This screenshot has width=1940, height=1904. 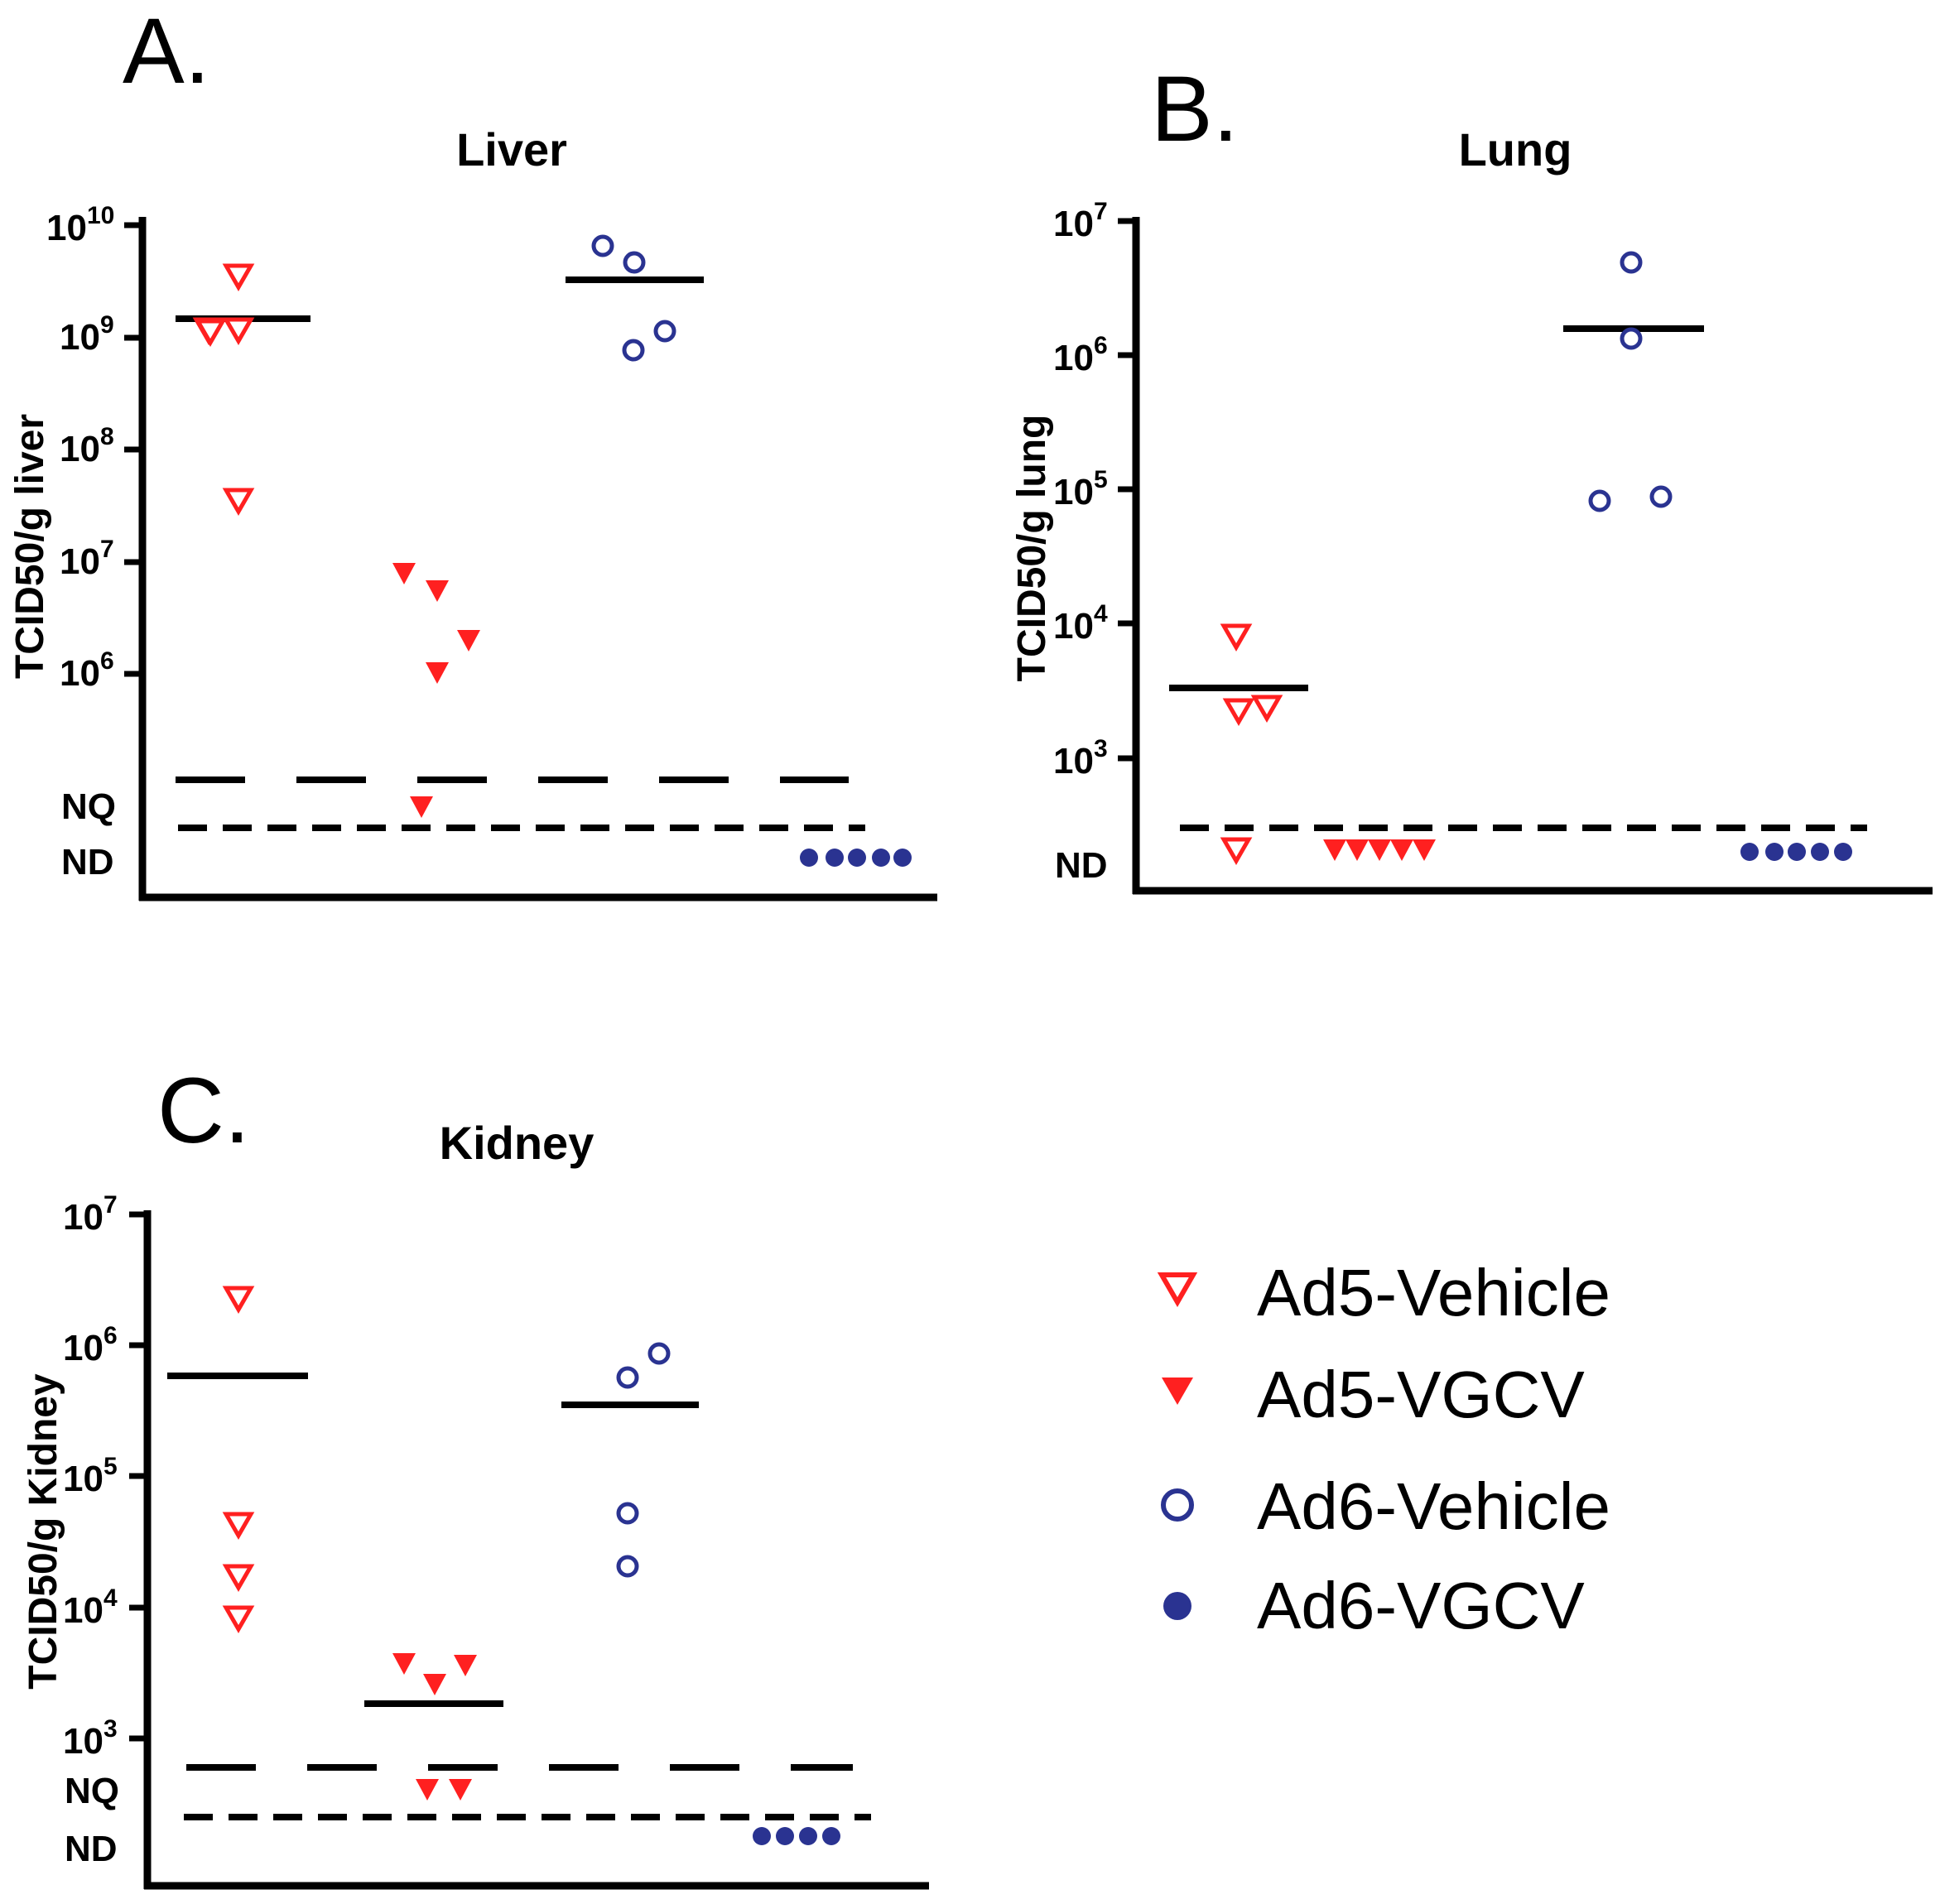 I want to click on legend-label-ad5-vgcv: Ad5-VGCV, so click(x=1421, y=1394).